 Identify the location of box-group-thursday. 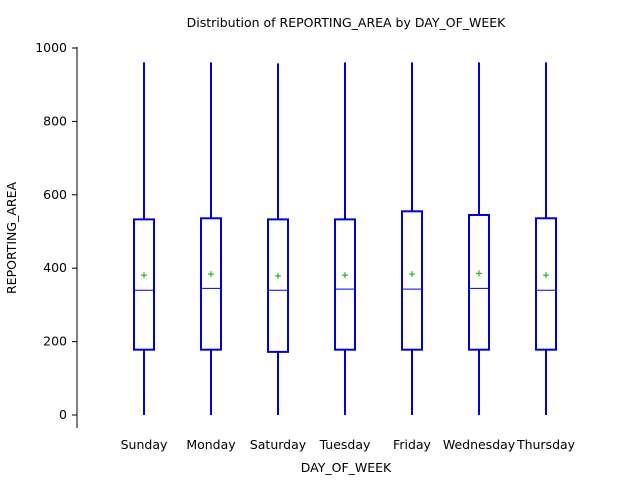
(546, 238).